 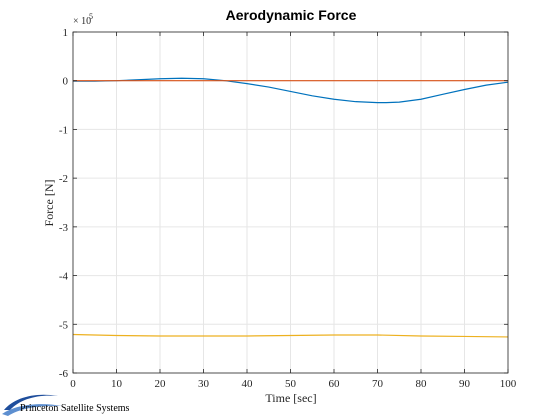 I want to click on swoosh-logo-icon, so click(x=32, y=405).